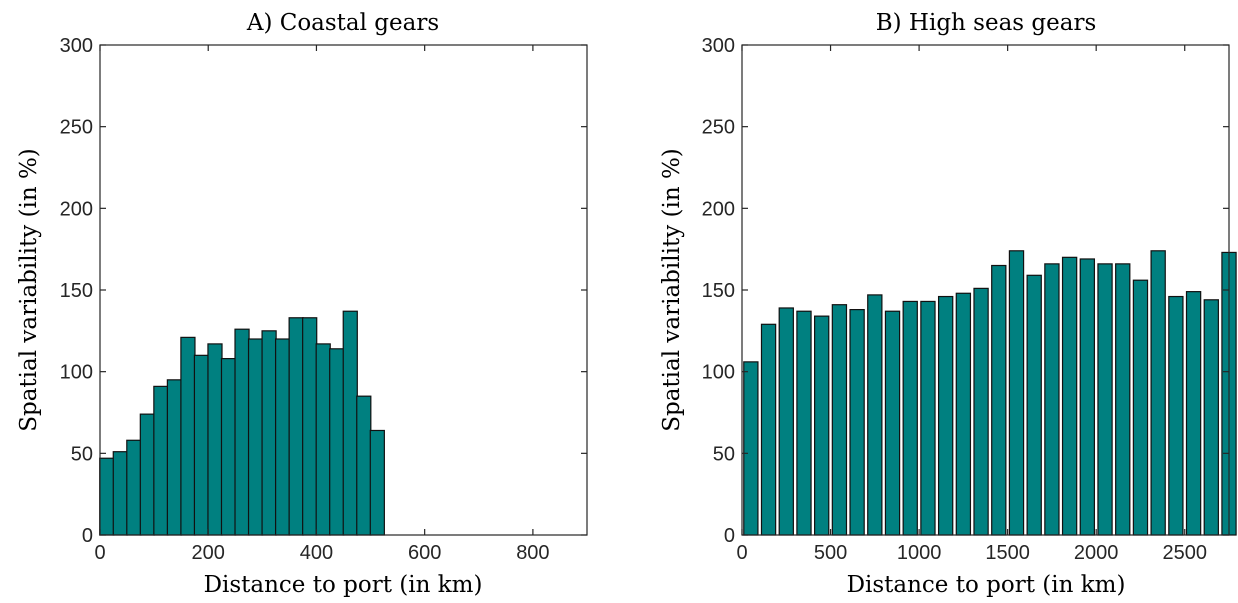 This screenshot has height=603, width=1238. Describe the element at coordinates (919, 553) in the screenshot. I see `x-tick-label: 1000` at that location.